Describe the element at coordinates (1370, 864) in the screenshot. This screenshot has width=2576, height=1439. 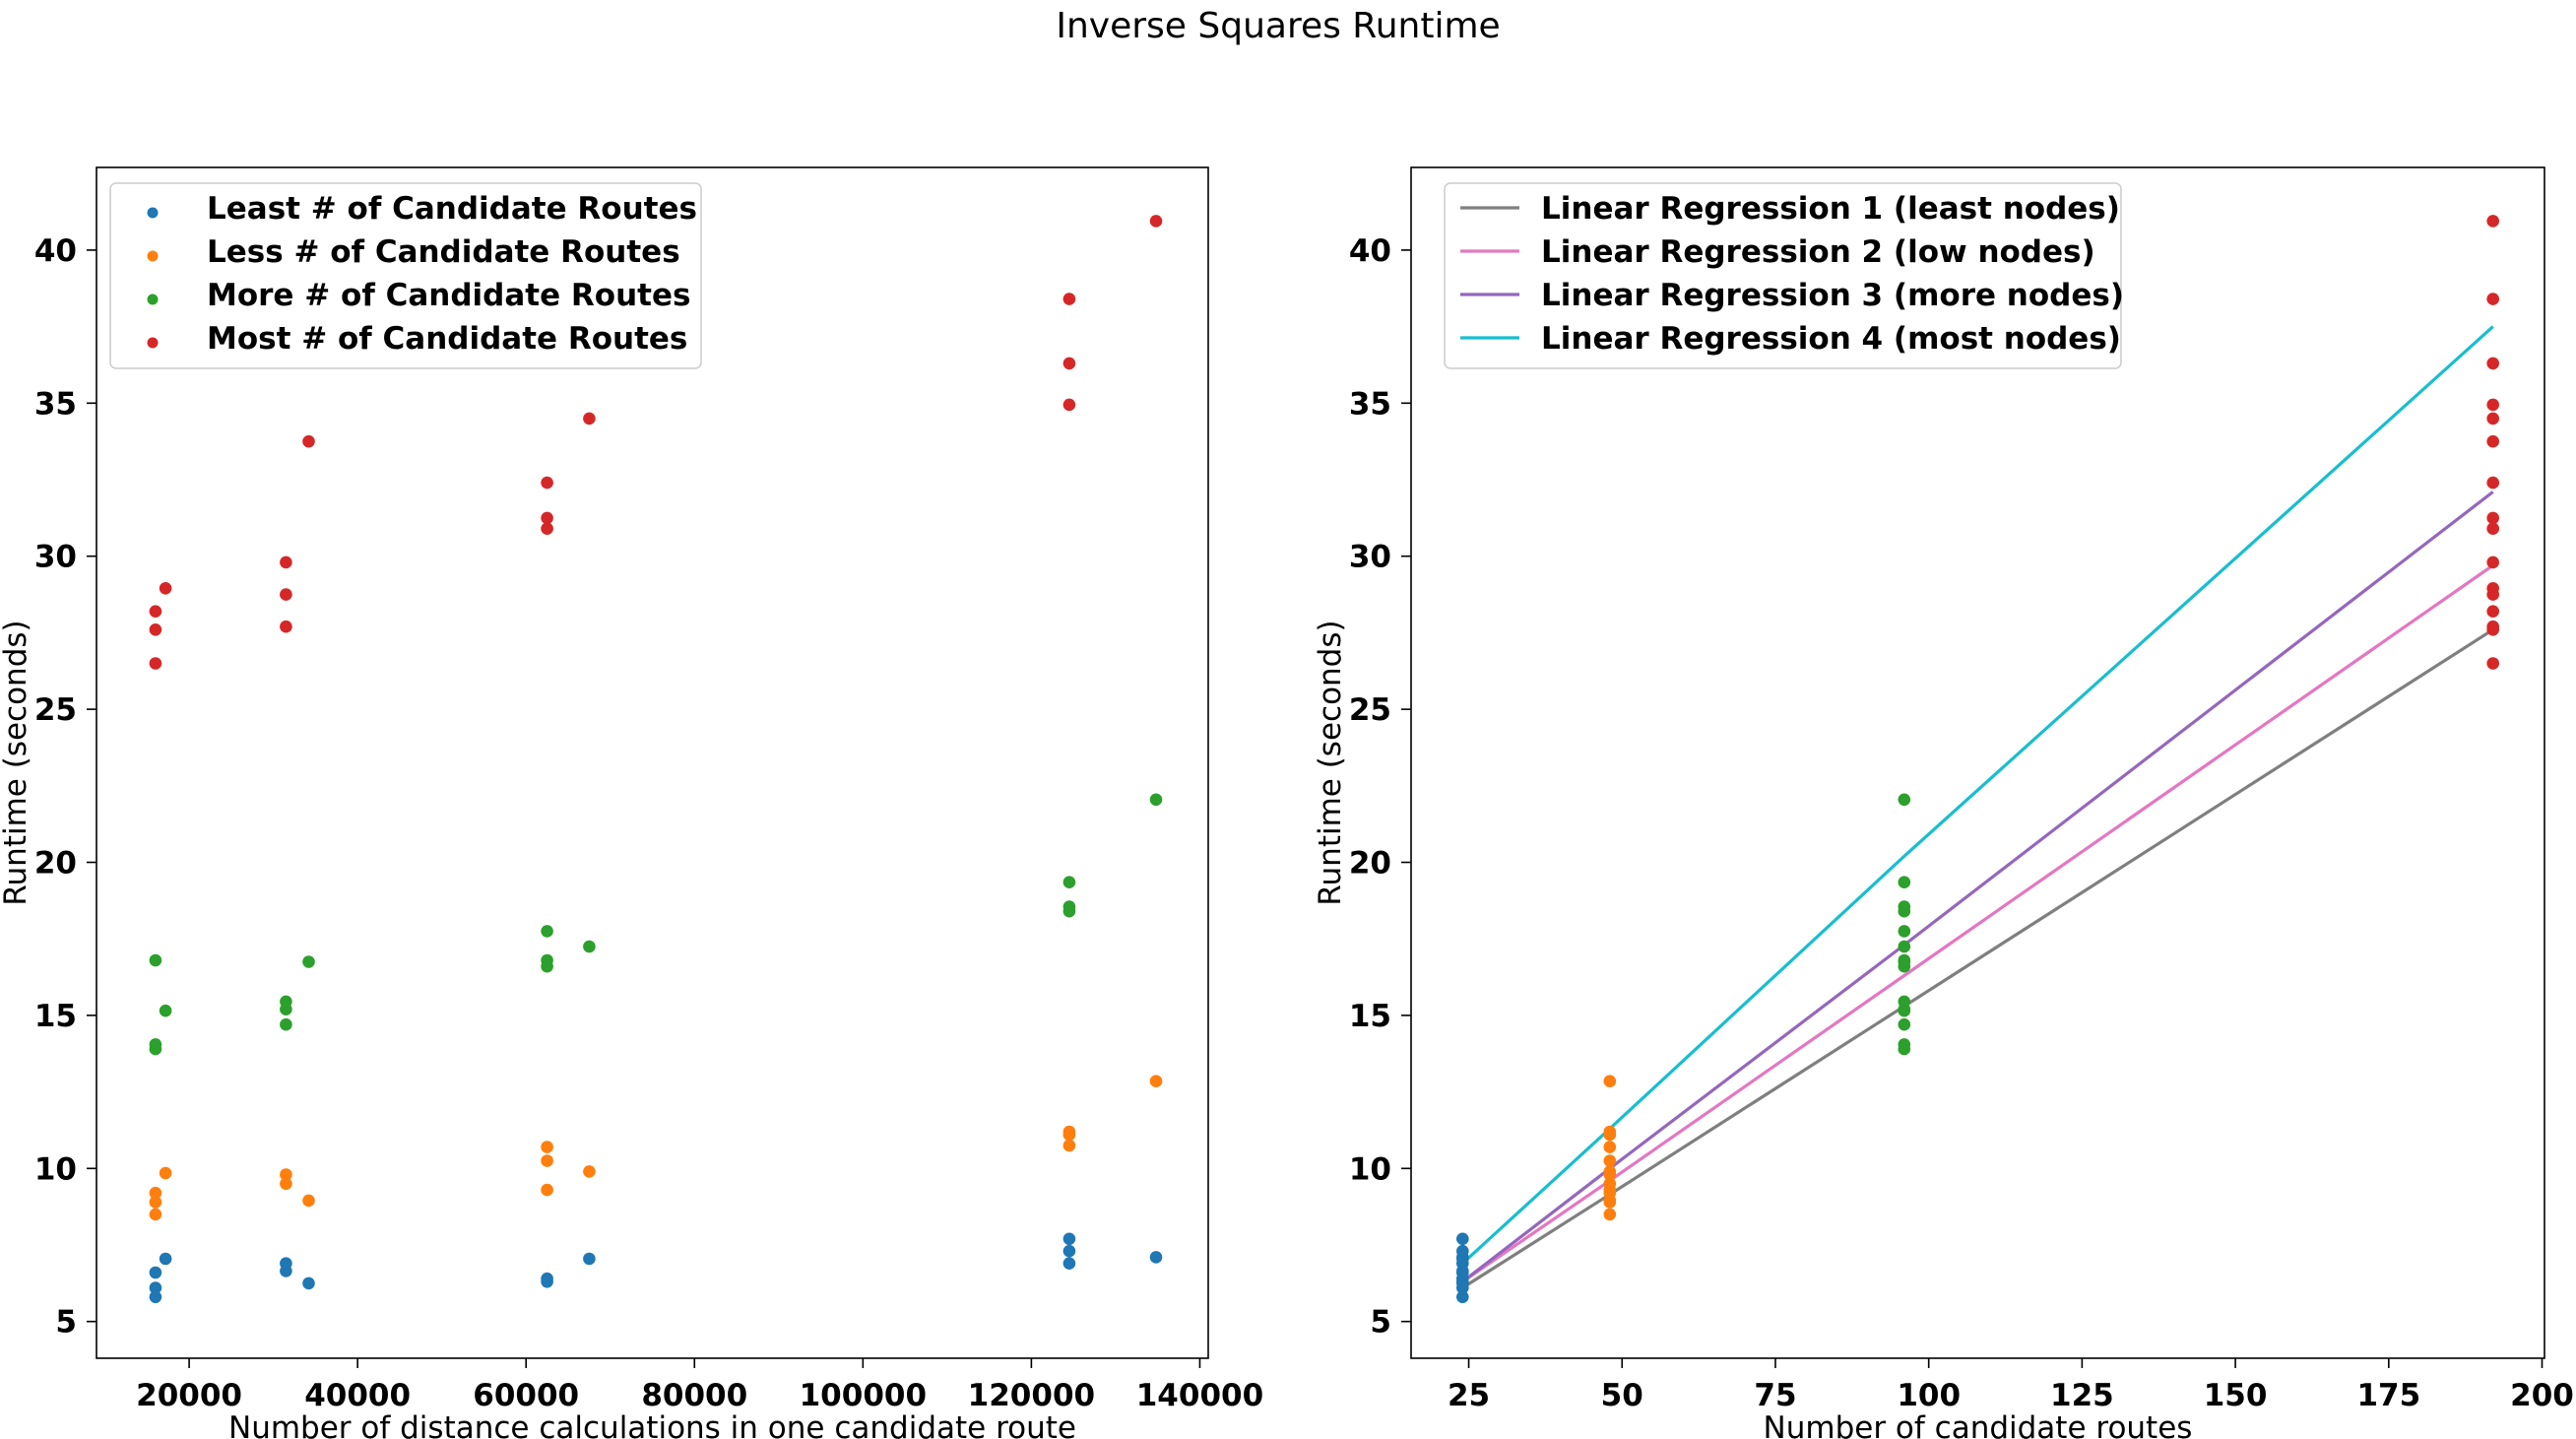
I see `y-tick-label: 20` at that location.